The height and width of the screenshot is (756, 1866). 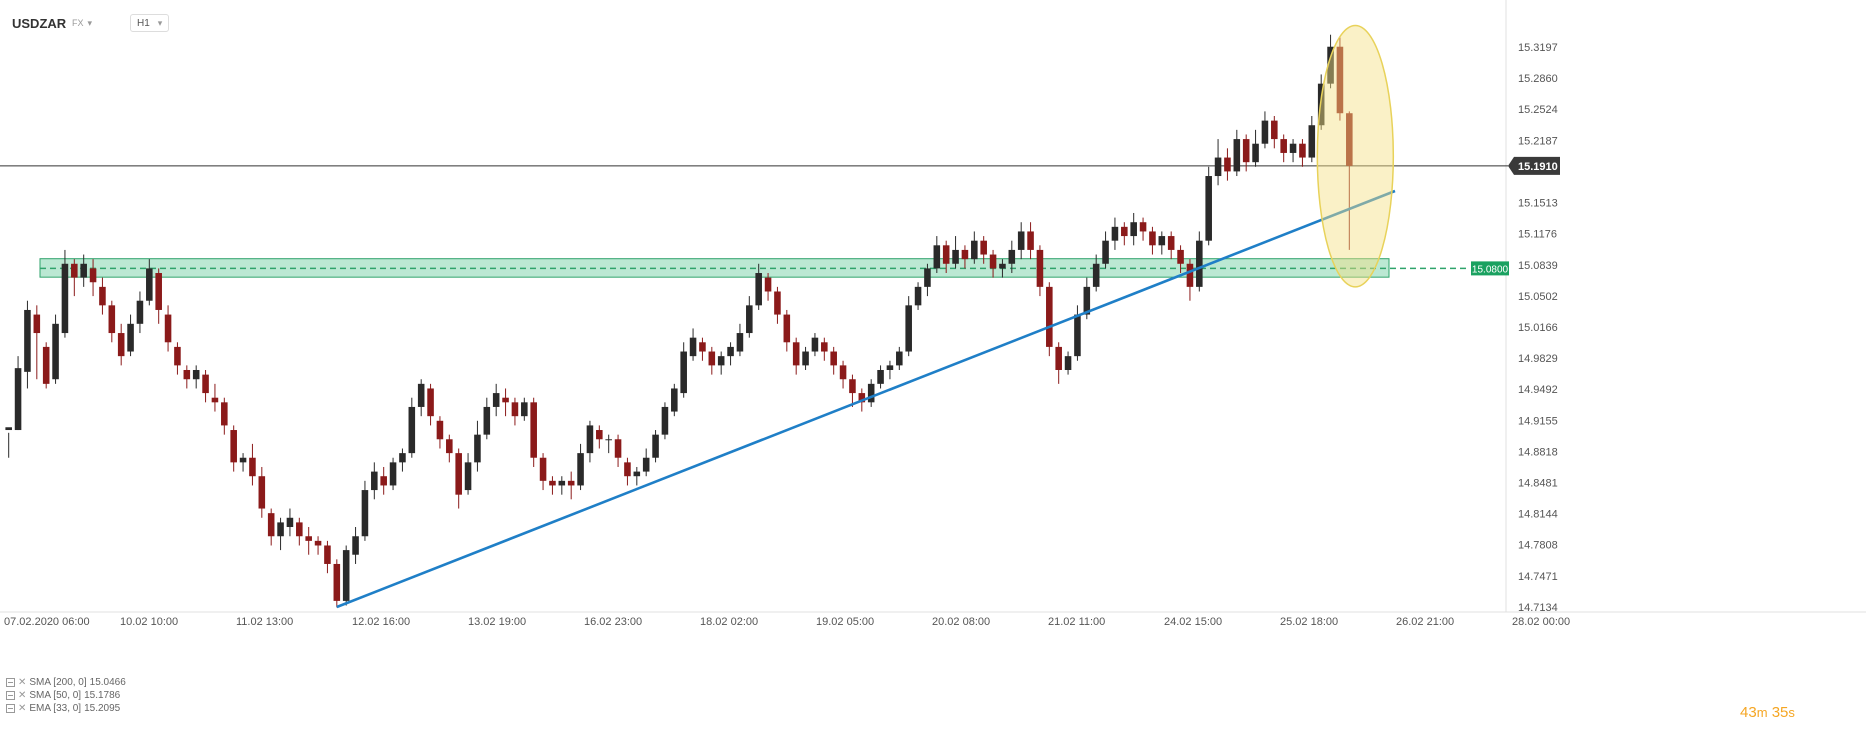 I want to click on y-tick-label: 15.2524, so click(x=1538, y=110).